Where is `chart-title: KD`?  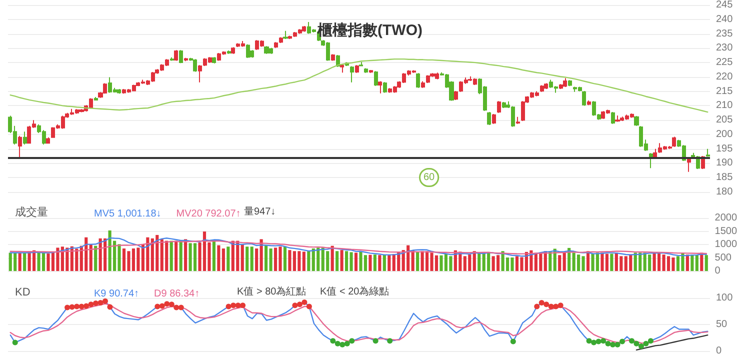
chart-title: KD is located at coordinates (22, 292).